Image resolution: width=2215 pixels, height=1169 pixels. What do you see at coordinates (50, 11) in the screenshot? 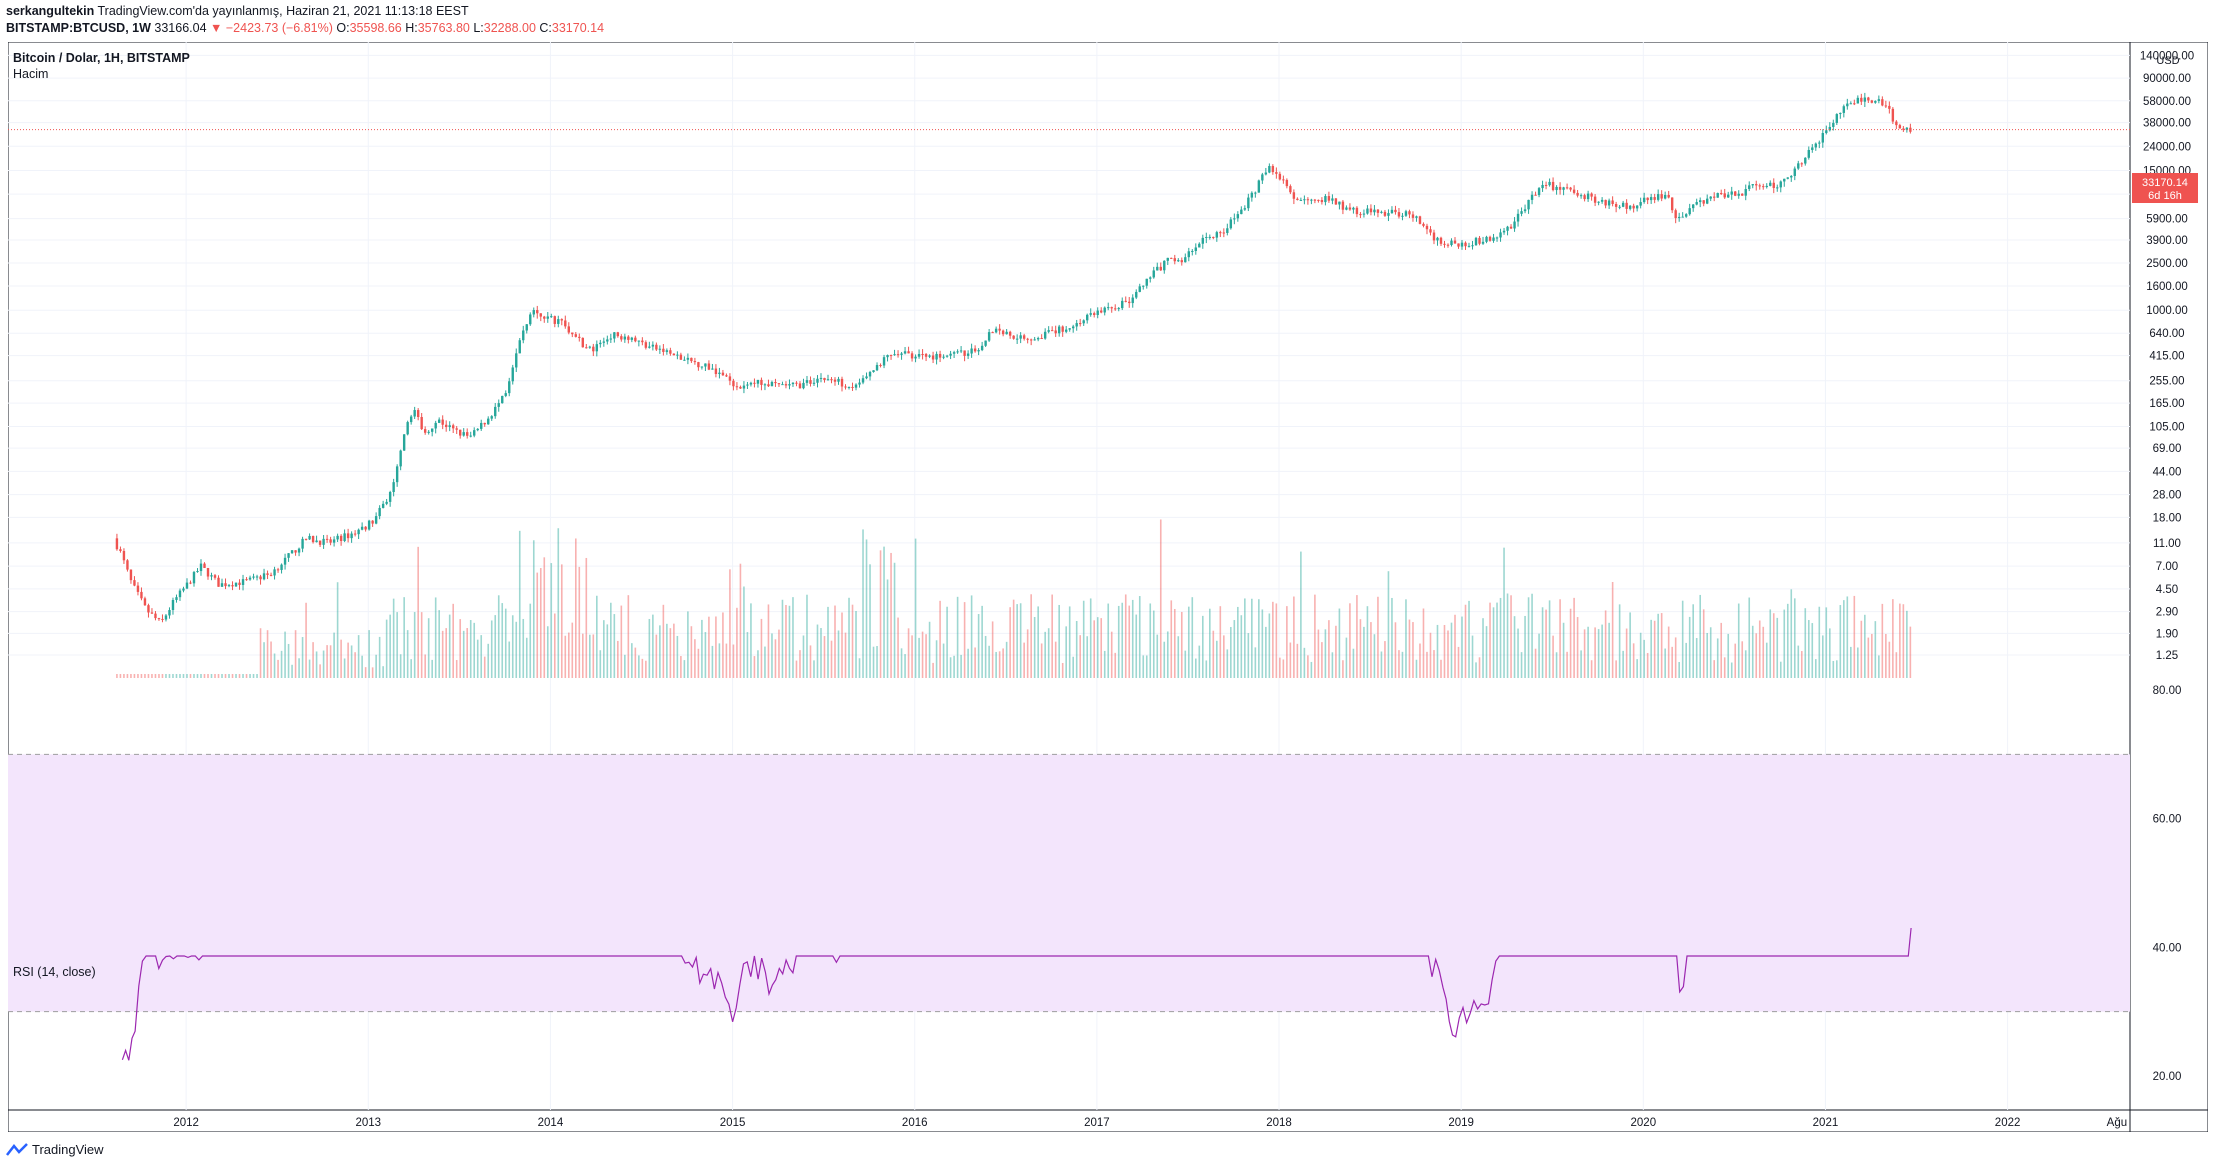
I see `author-name: serkangultekin` at bounding box center [50, 11].